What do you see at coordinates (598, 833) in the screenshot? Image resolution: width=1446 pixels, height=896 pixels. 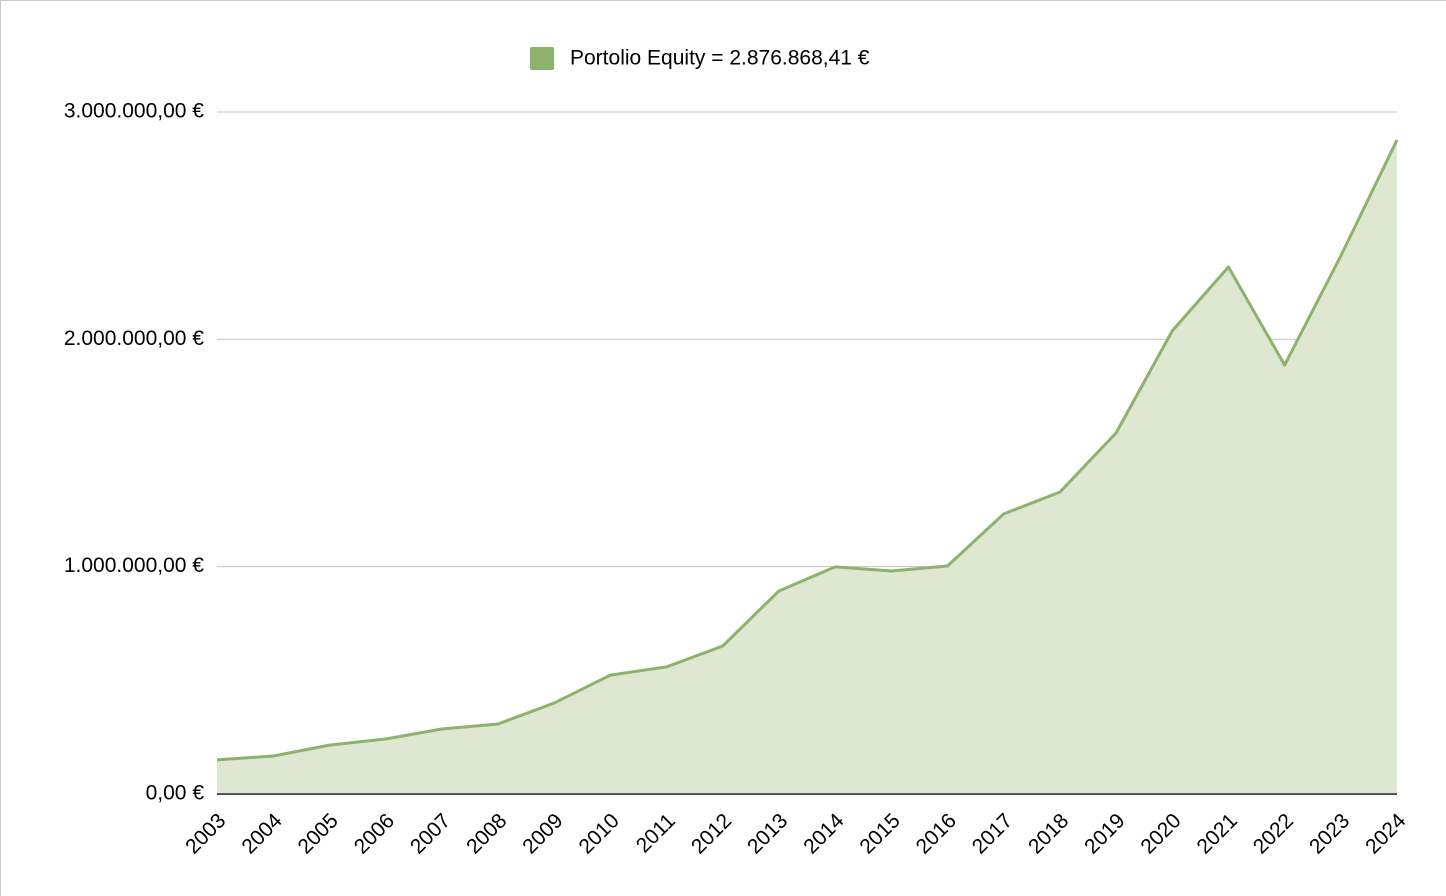 I see `x-tick-label: 2010` at bounding box center [598, 833].